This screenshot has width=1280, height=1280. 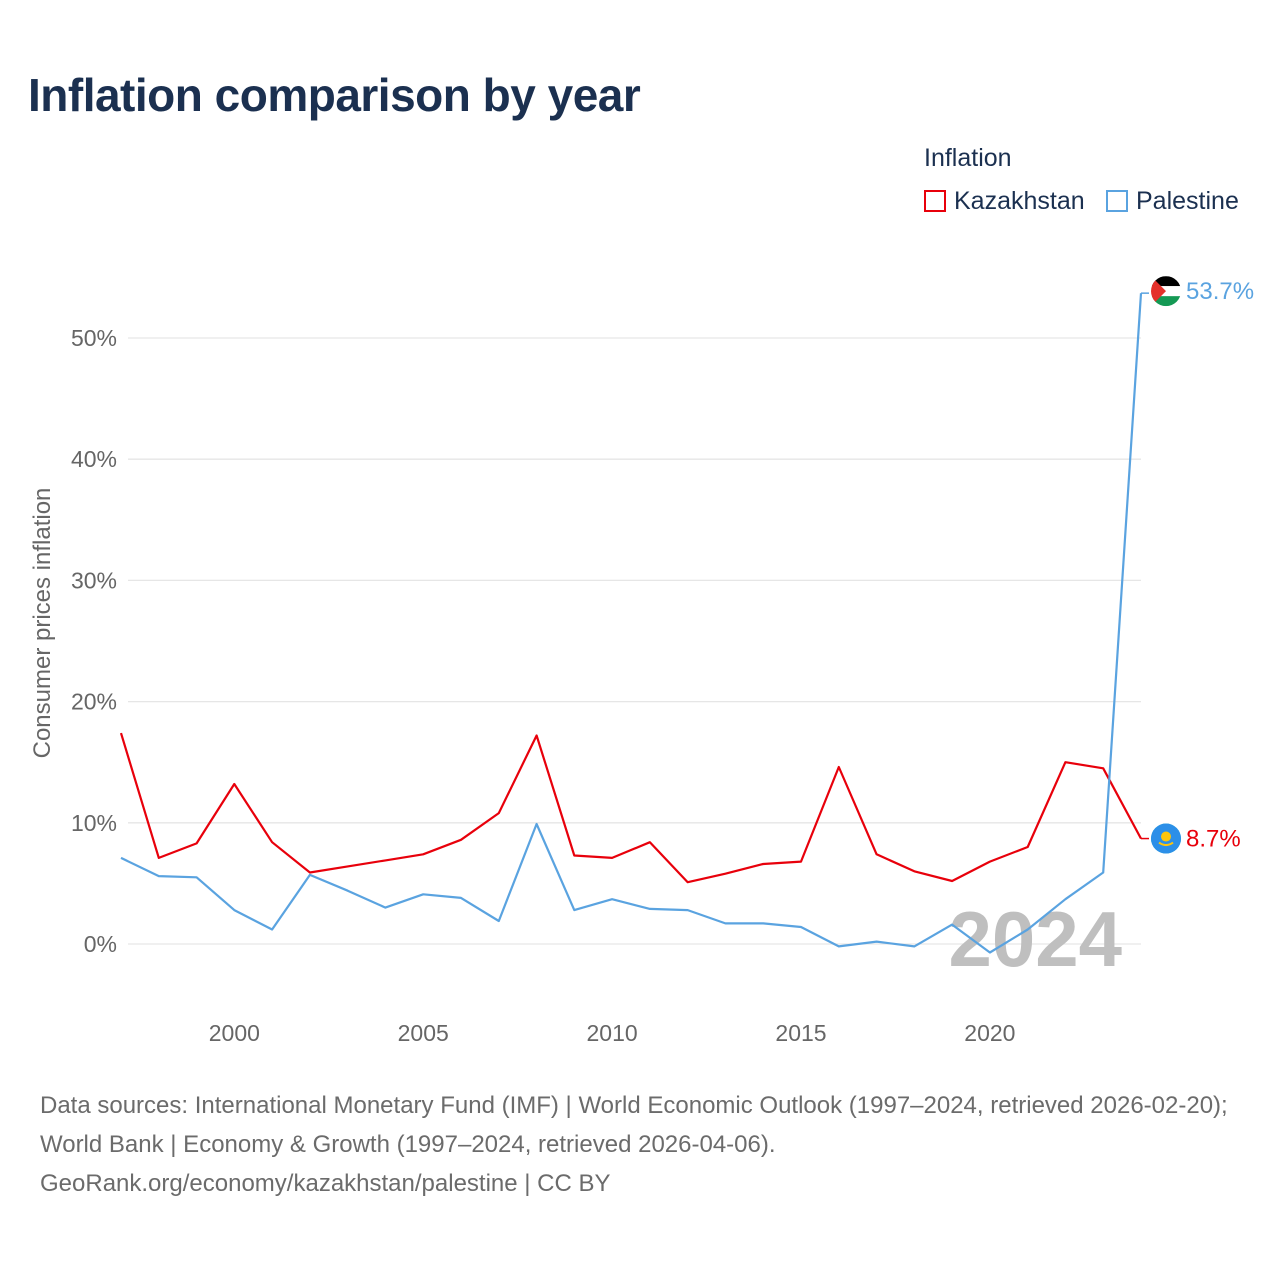 I want to click on legend-title: Inflation, so click(x=968, y=158).